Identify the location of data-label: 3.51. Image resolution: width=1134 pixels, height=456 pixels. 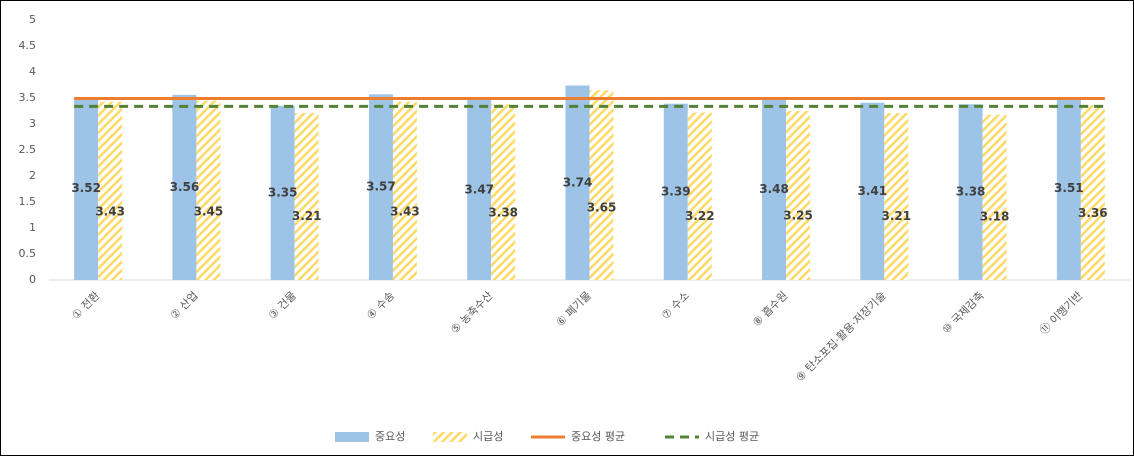
(1069, 188).